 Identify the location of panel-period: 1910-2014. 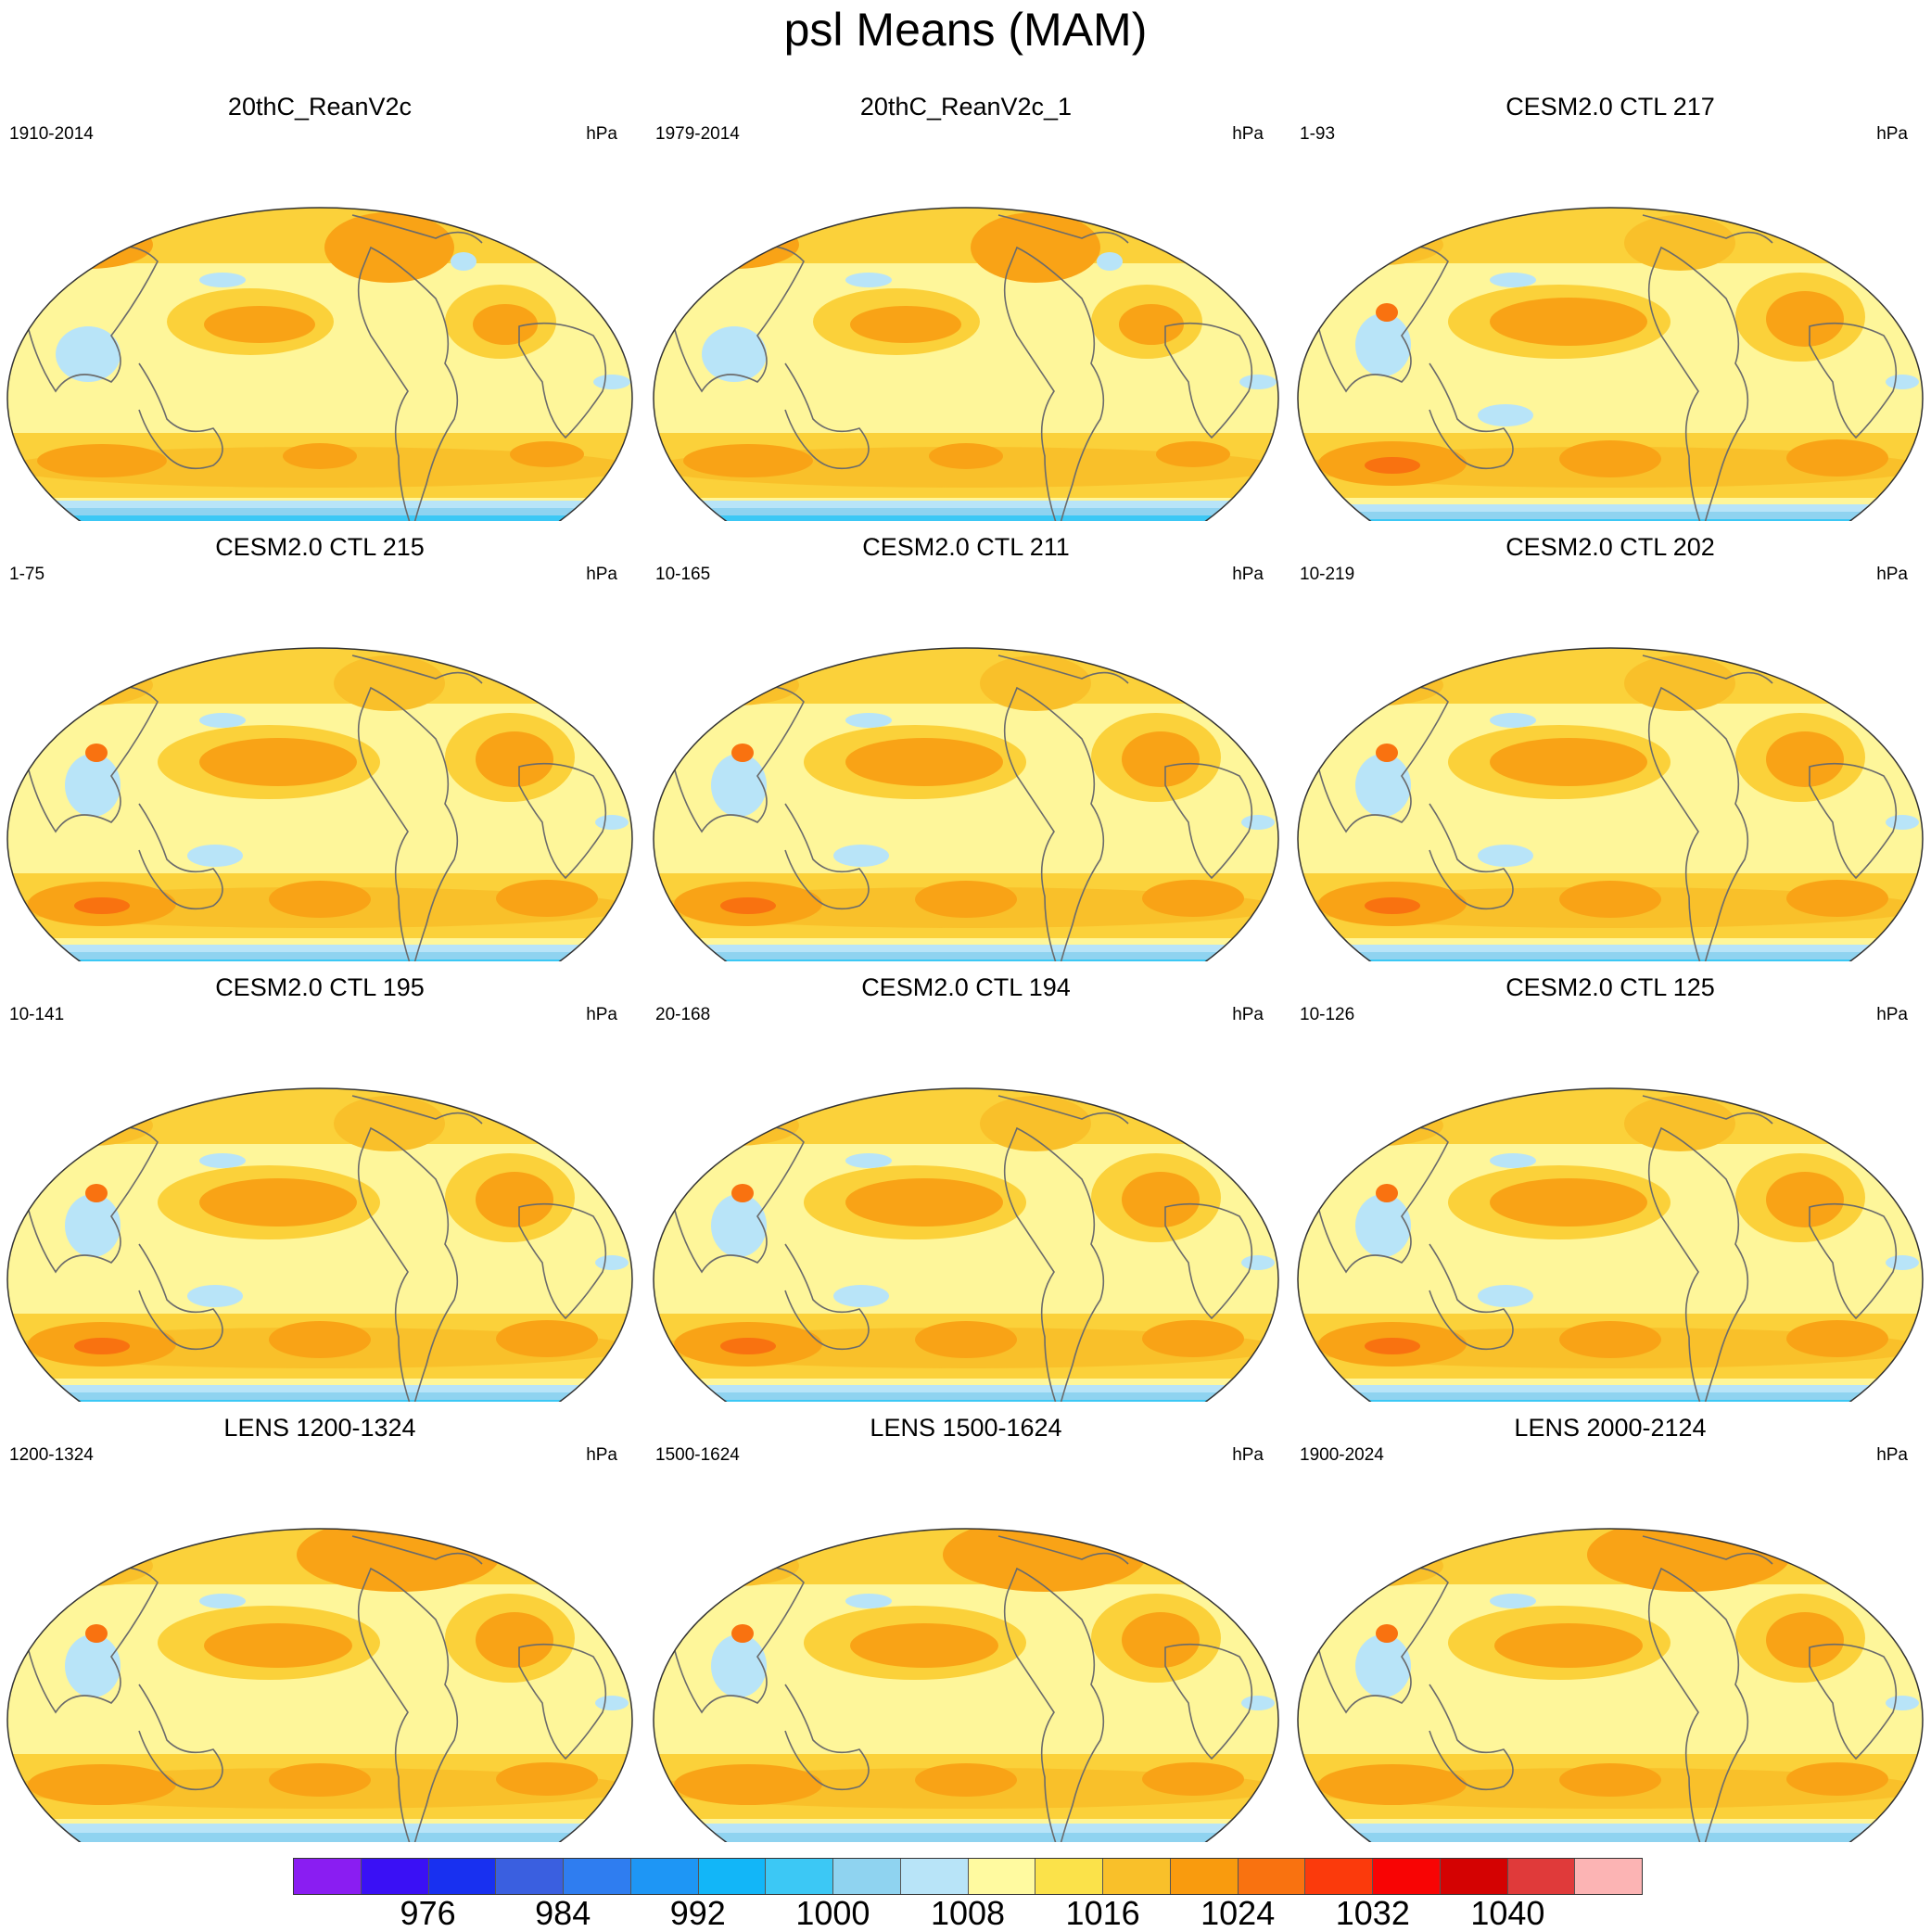
(51, 134).